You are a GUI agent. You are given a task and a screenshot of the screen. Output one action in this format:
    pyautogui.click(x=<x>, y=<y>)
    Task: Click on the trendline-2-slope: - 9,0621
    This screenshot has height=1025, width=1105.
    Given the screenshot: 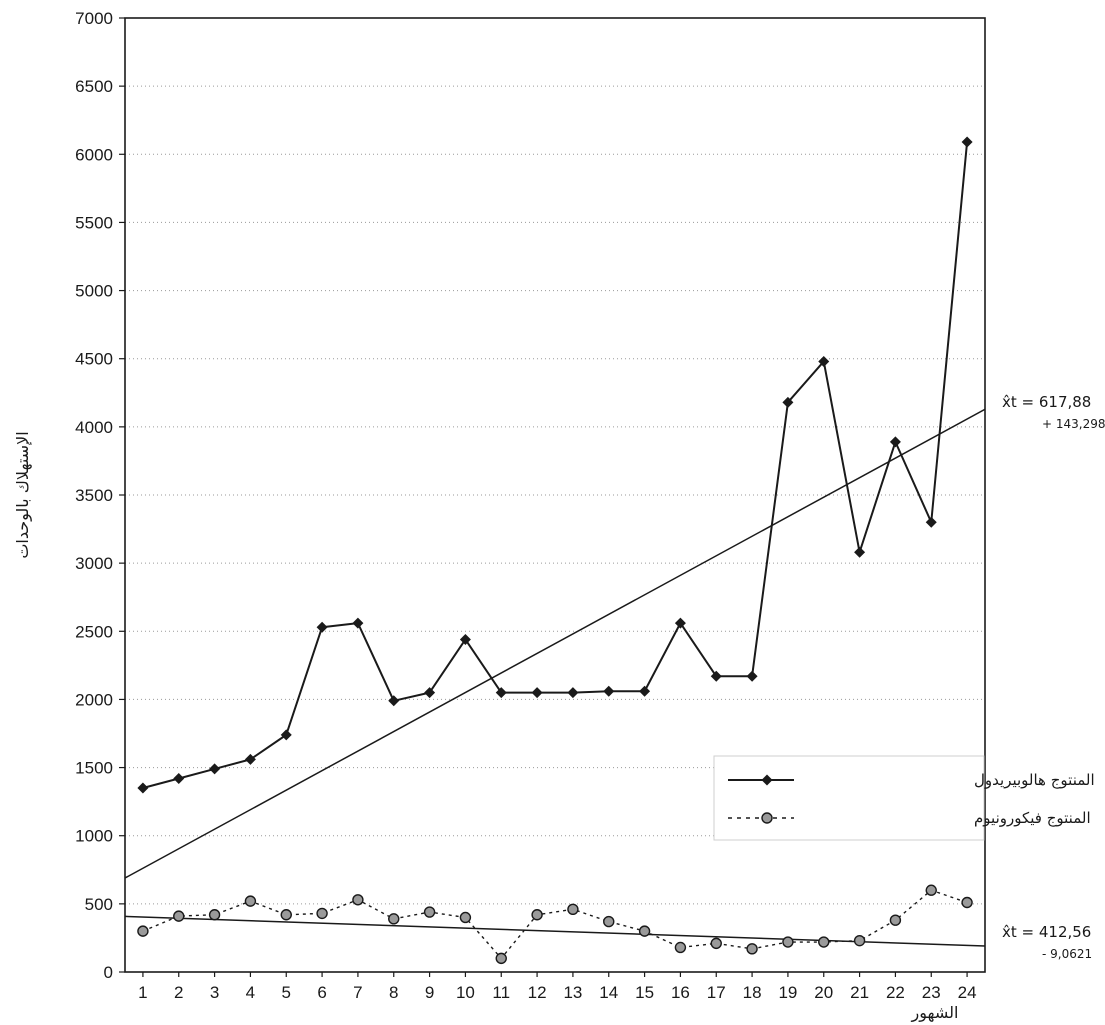 What is the action you would take?
    pyautogui.click(x=1067, y=954)
    